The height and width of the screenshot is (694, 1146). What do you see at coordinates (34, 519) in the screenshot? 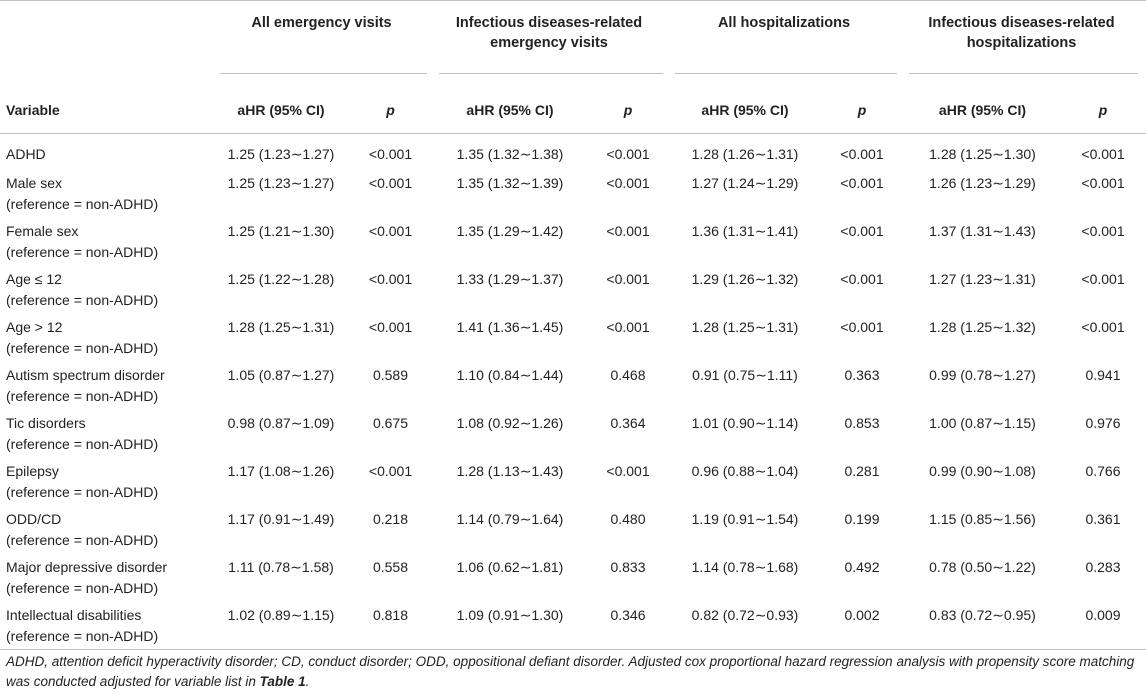
I see `variable-name: ODD/CD` at bounding box center [34, 519].